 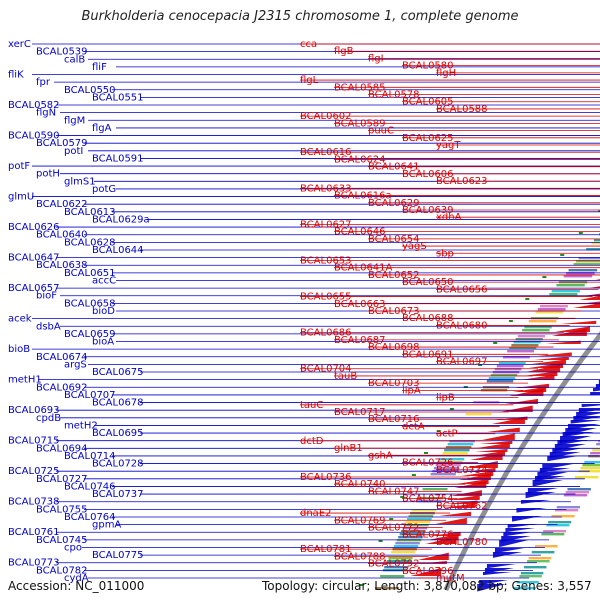 What do you see at coordinates (521, 461) in the screenshot?
I see `chromosome-backbone` at bounding box center [521, 461].